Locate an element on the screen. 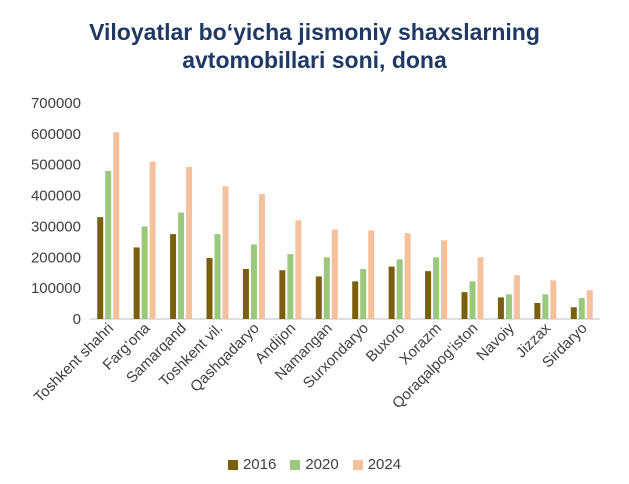 This screenshot has height=484, width=629. legend-swatch-2020 is located at coordinates (295, 464).